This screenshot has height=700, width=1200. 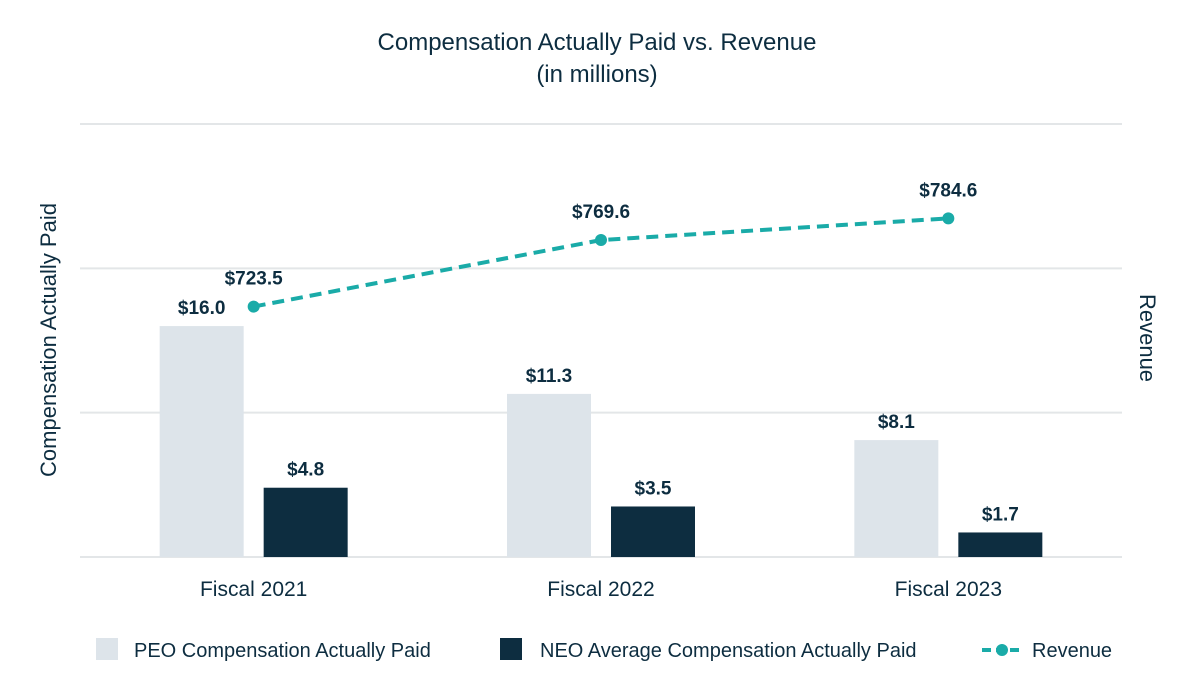 I want to click on data-label: $16.0, so click(x=202, y=308).